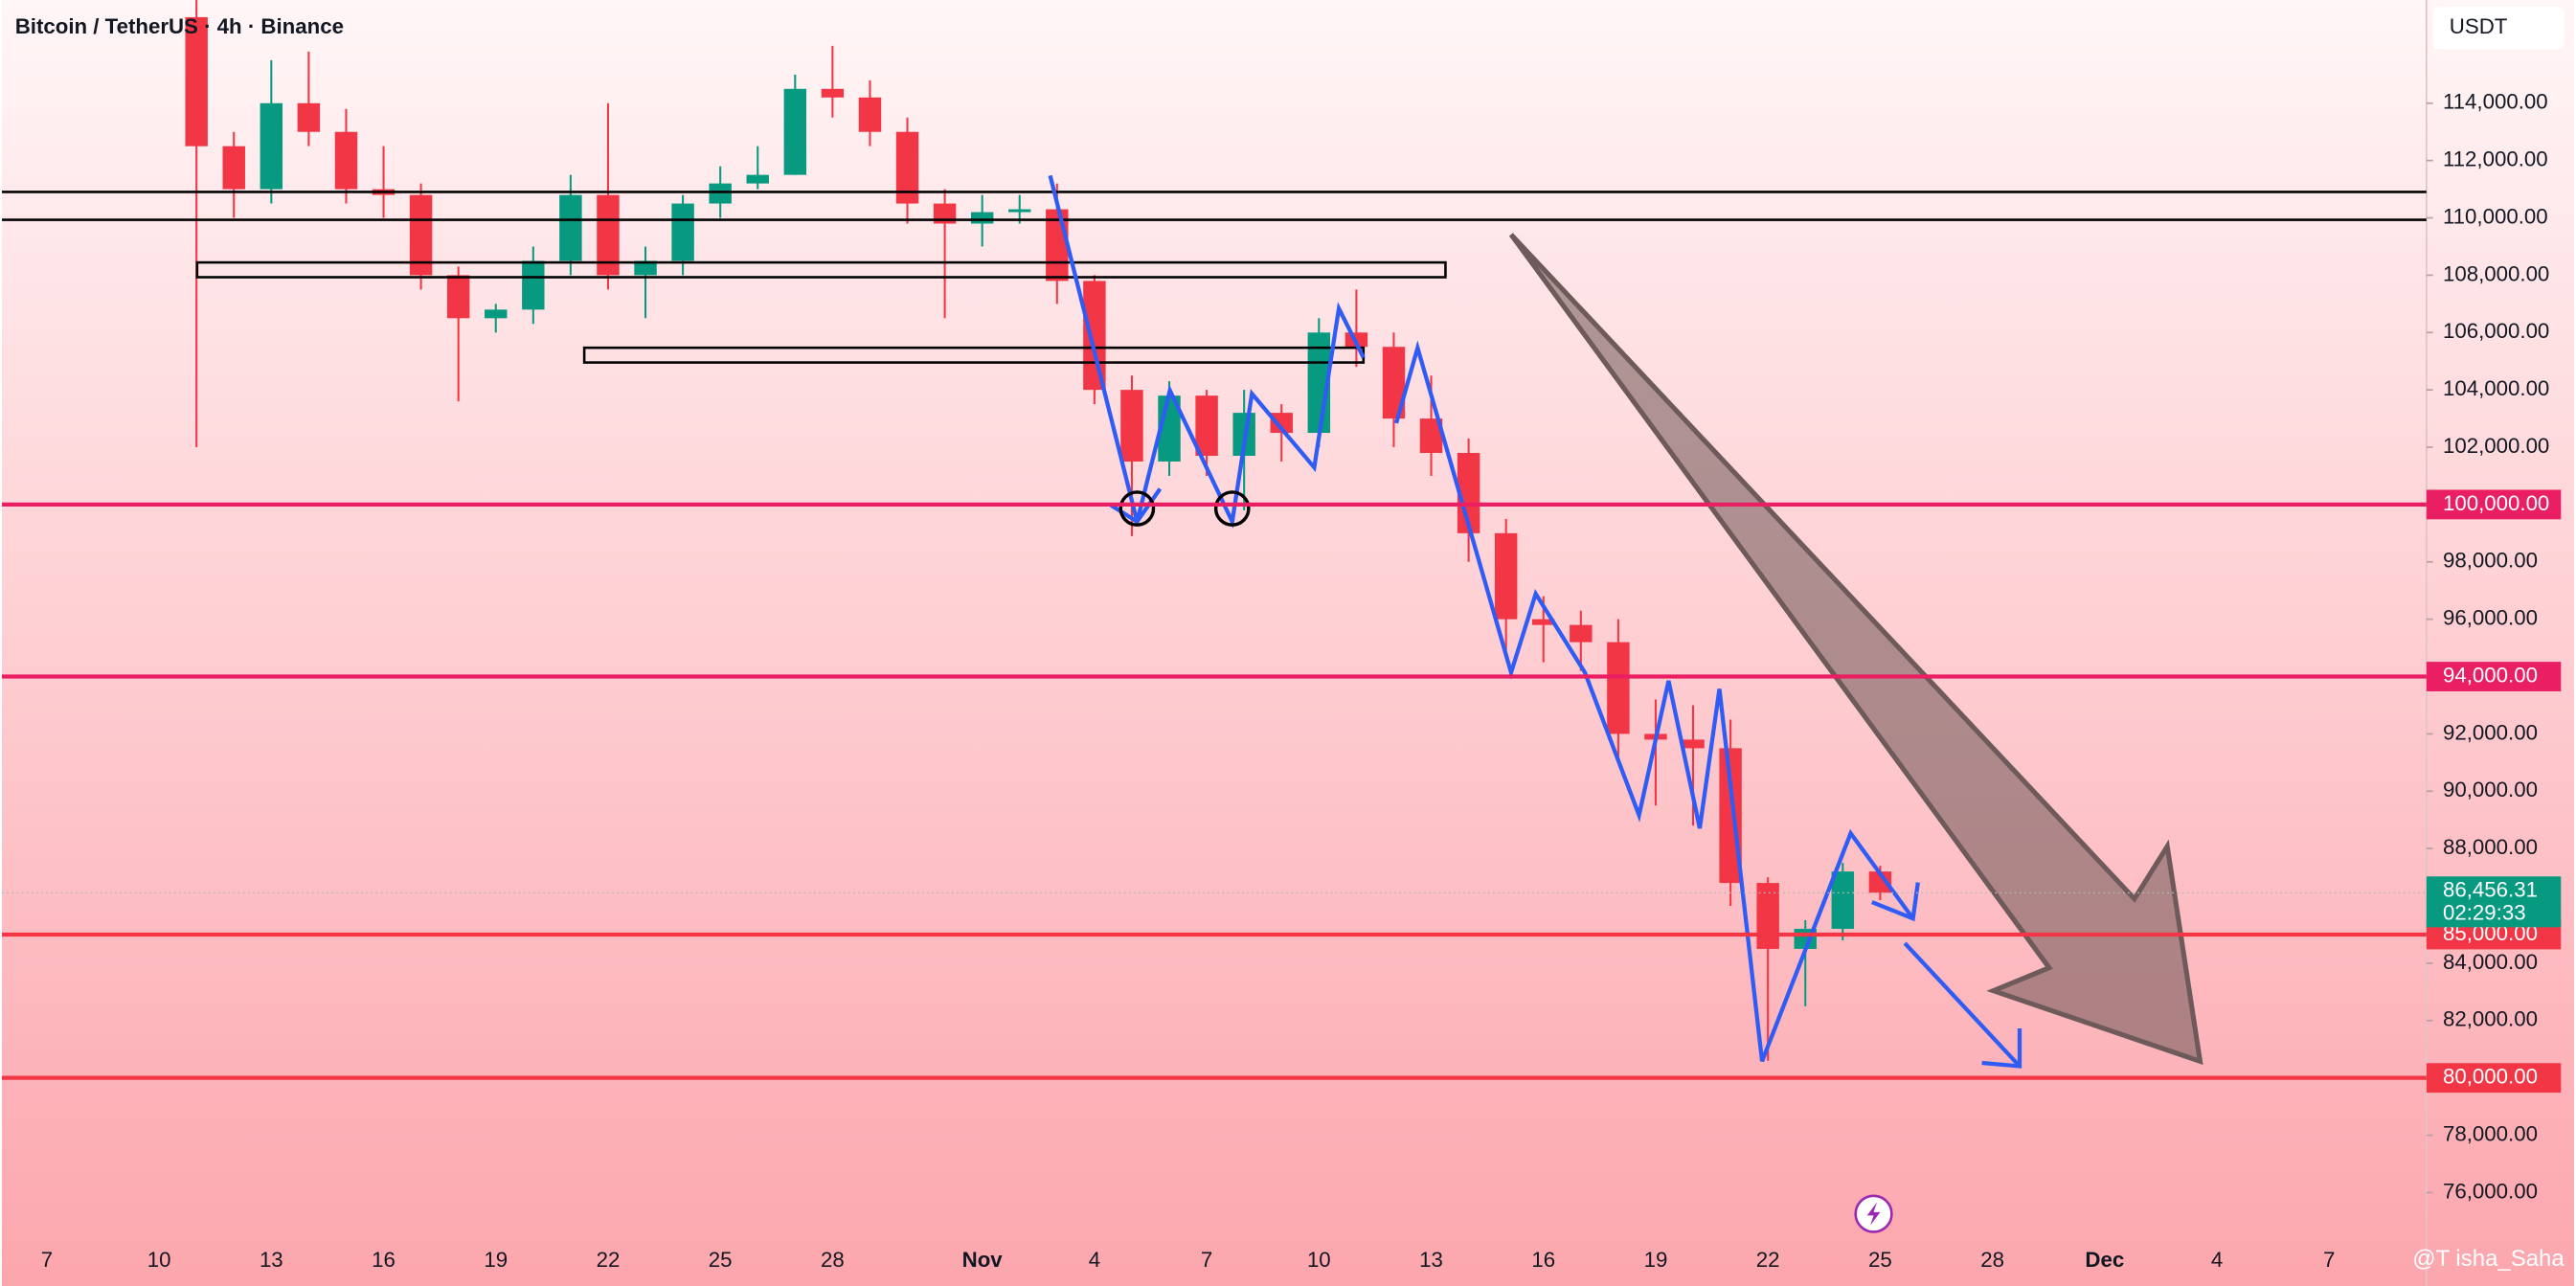  What do you see at coordinates (2490, 962) in the screenshot?
I see `y-tick-label: 84,000.00` at bounding box center [2490, 962].